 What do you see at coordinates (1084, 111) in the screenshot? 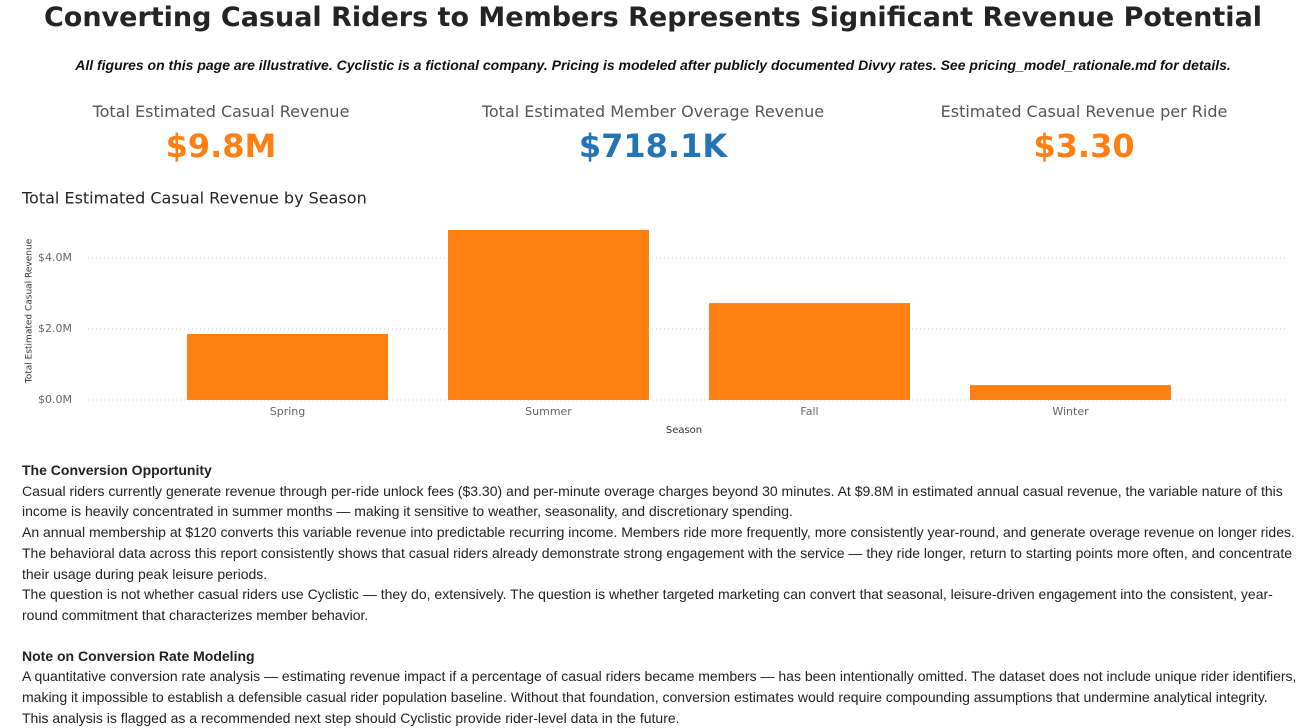
I see `kpi-label: Estimated Casual Revenue per Ride` at bounding box center [1084, 111].